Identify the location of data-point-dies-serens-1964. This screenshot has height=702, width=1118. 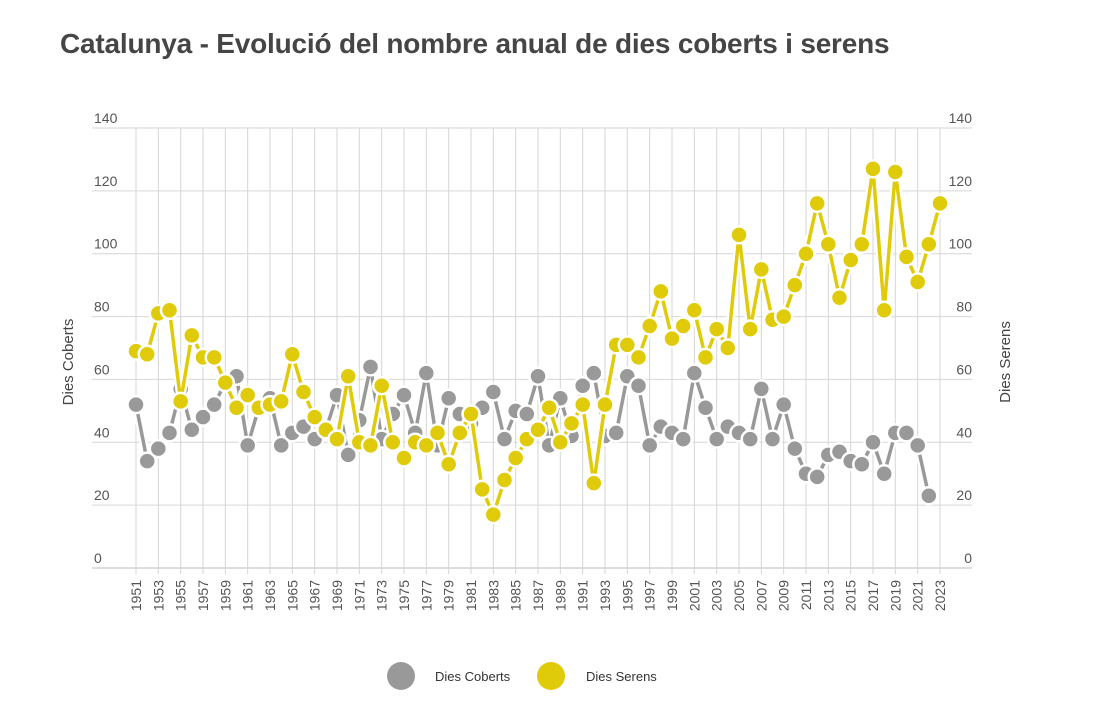
(281, 401).